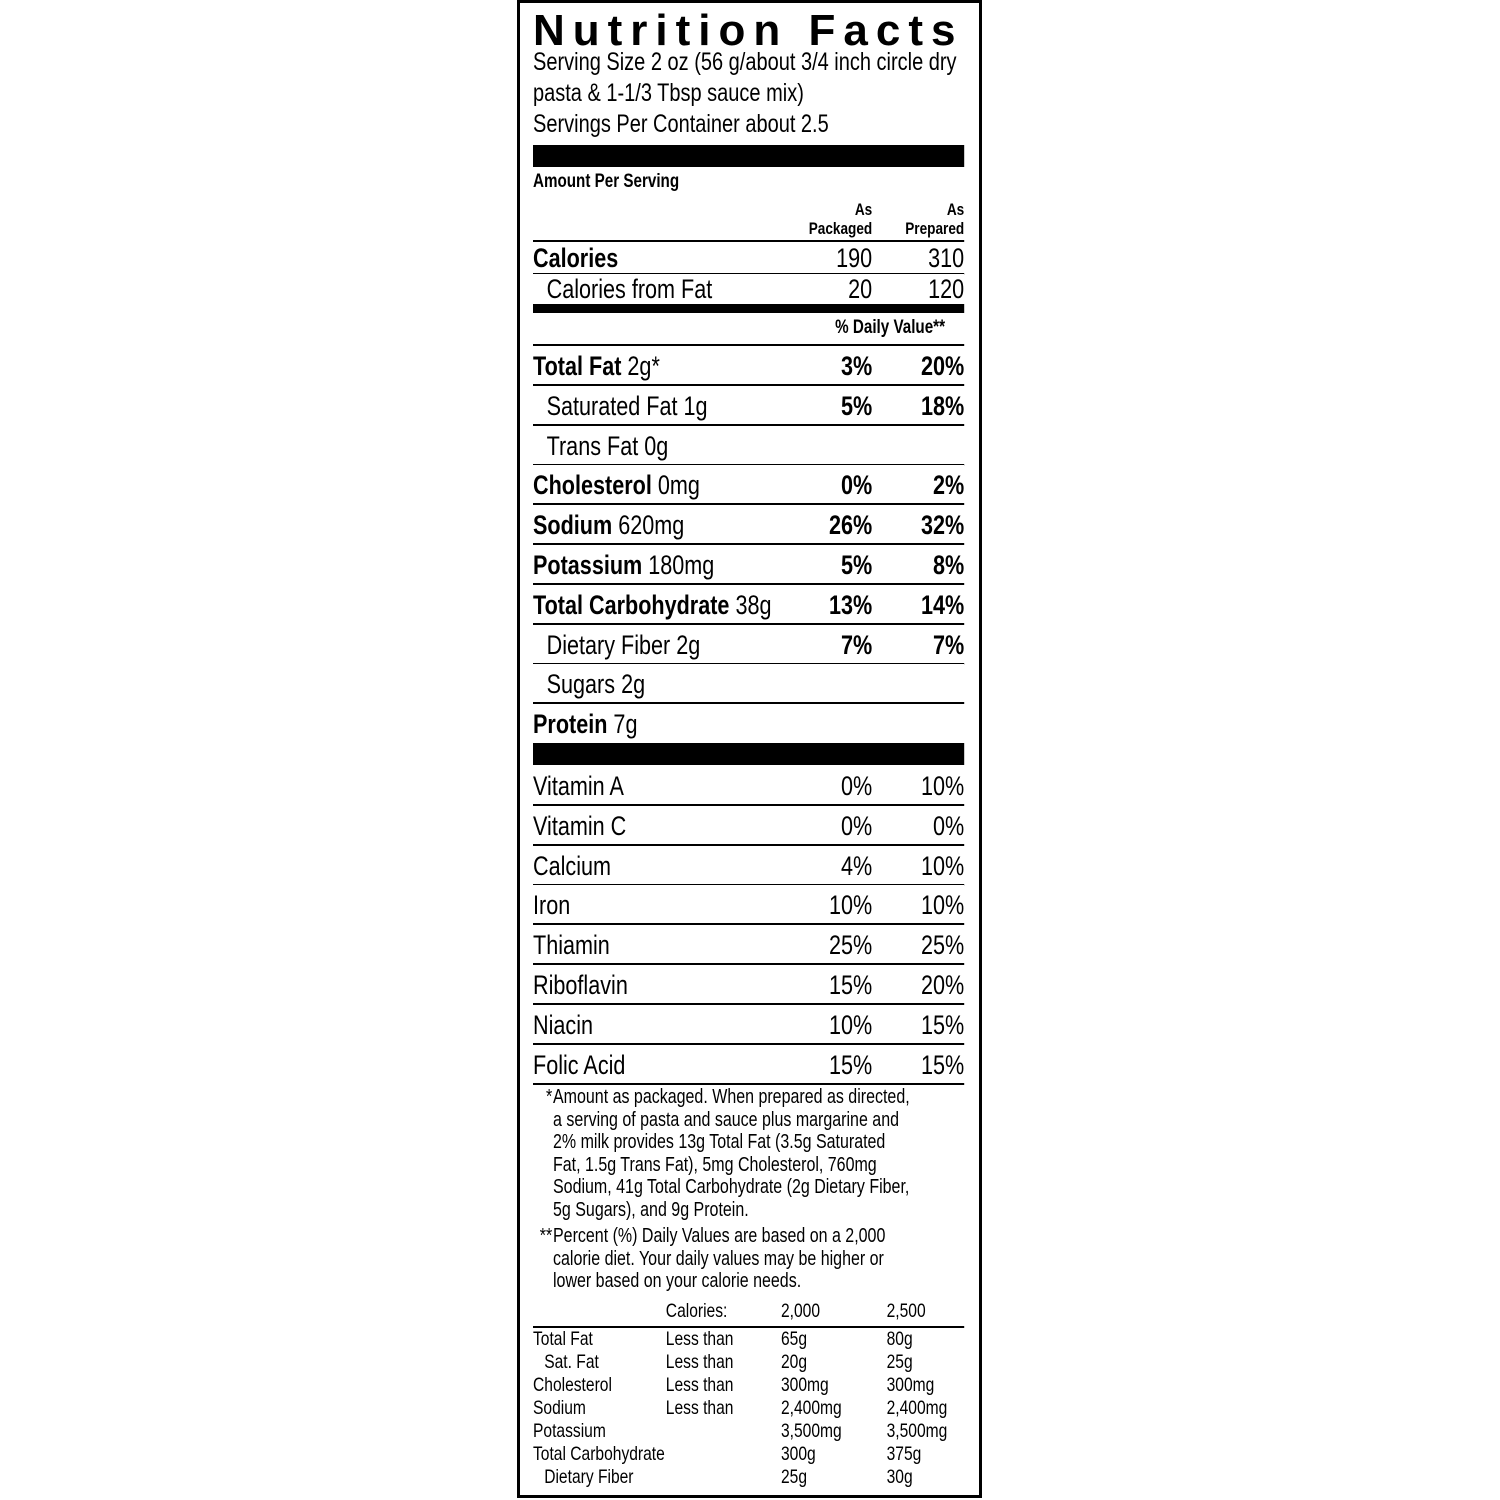 Image resolution: width=1500 pixels, height=1500 pixels. Describe the element at coordinates (749, 724) in the screenshot. I see `nutrient-row: Protein 7g` at that location.